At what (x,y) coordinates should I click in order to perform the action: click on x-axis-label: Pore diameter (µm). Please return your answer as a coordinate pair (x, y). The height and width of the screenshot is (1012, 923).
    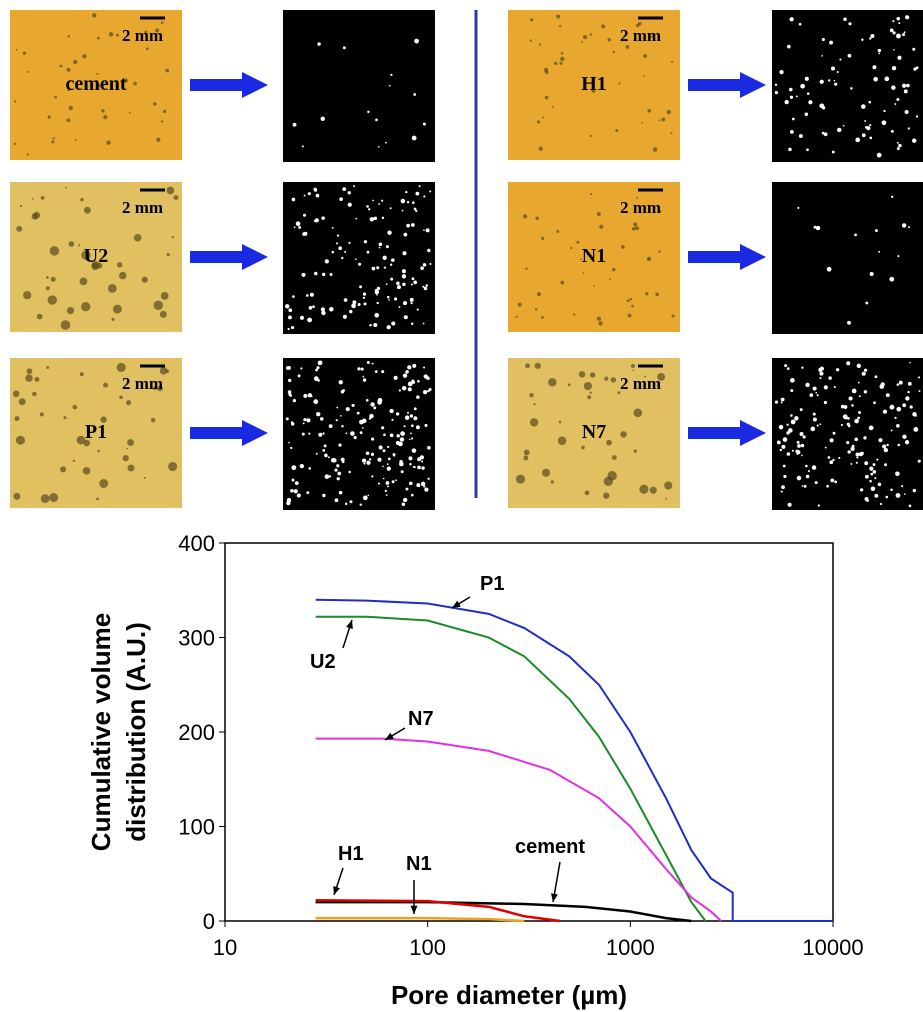
    Looking at the image, I should click on (509, 995).